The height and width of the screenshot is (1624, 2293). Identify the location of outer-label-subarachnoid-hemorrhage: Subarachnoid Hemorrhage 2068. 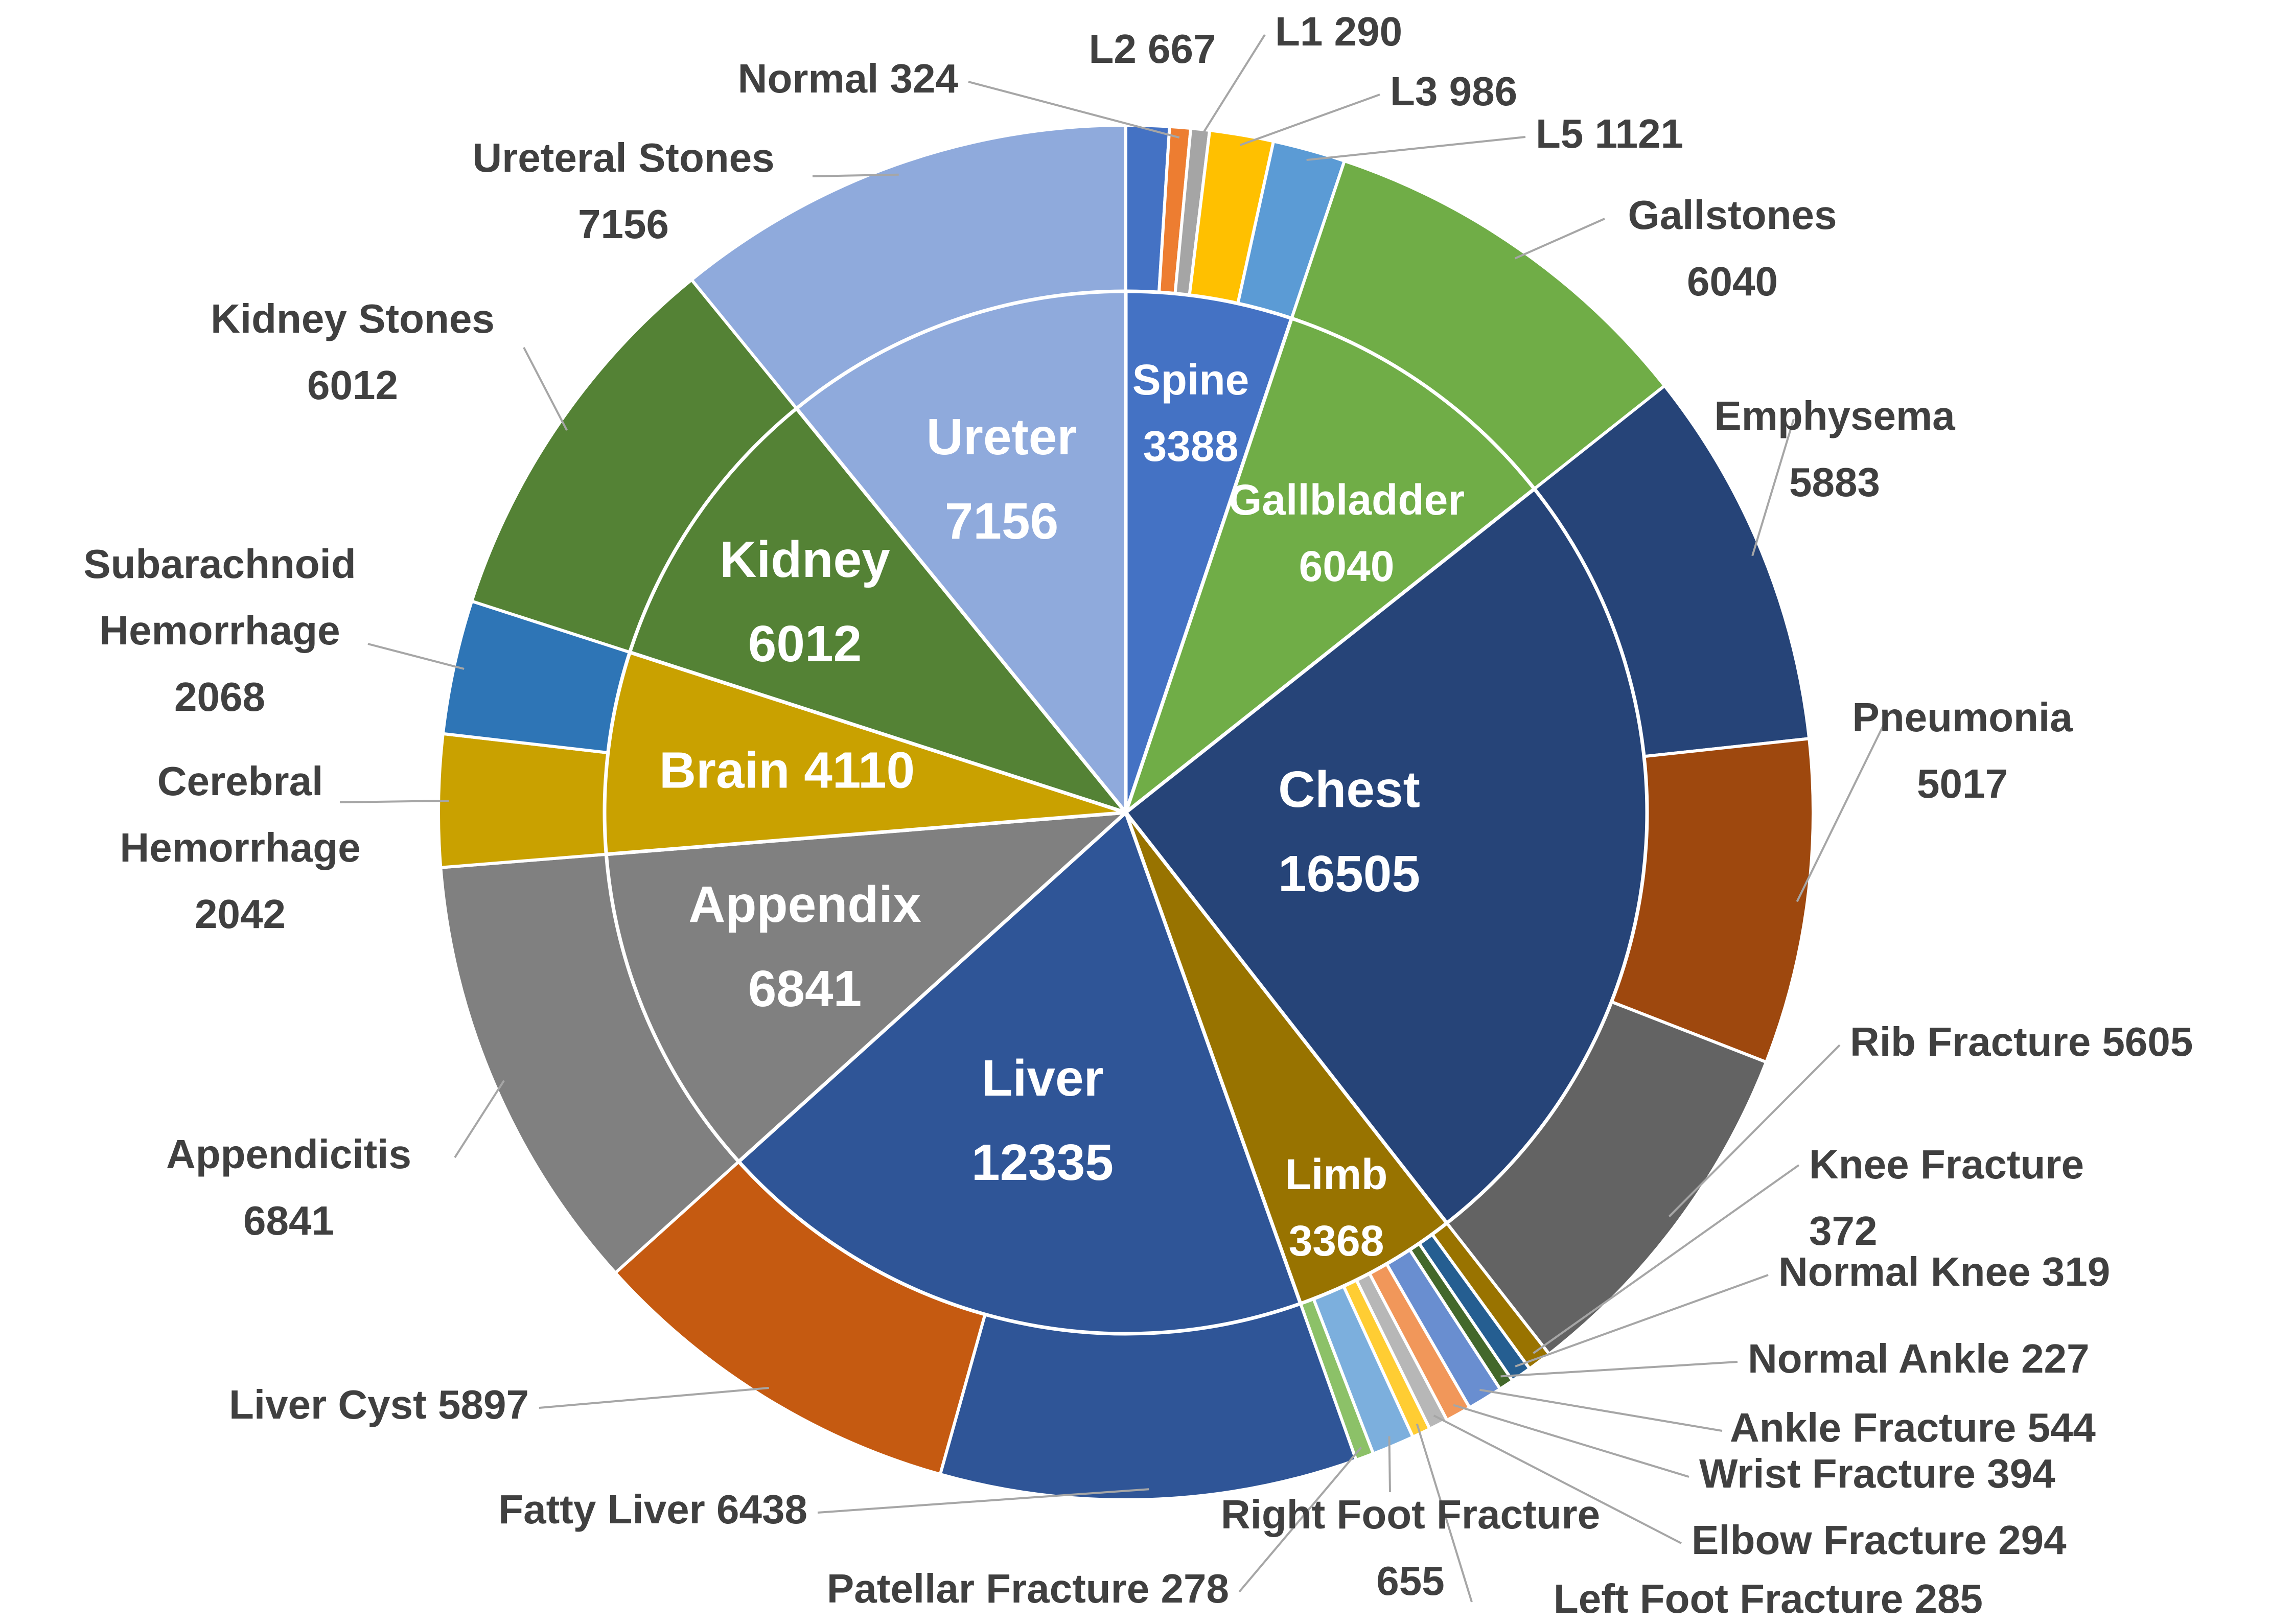
(219, 630).